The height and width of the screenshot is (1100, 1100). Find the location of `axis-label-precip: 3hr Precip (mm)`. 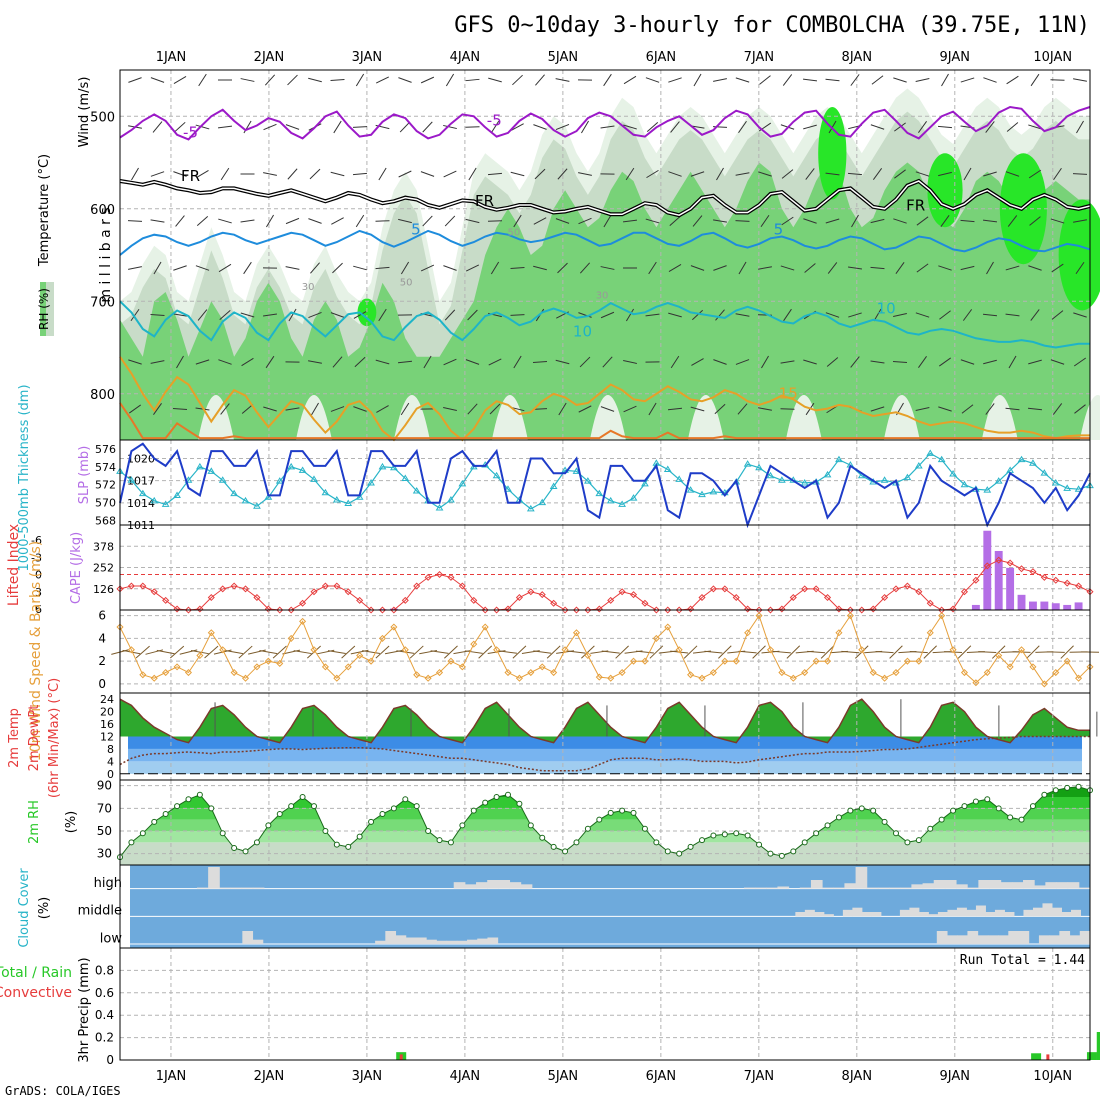

axis-label-precip: 3hr Precip (mm) is located at coordinates (84, 1009).